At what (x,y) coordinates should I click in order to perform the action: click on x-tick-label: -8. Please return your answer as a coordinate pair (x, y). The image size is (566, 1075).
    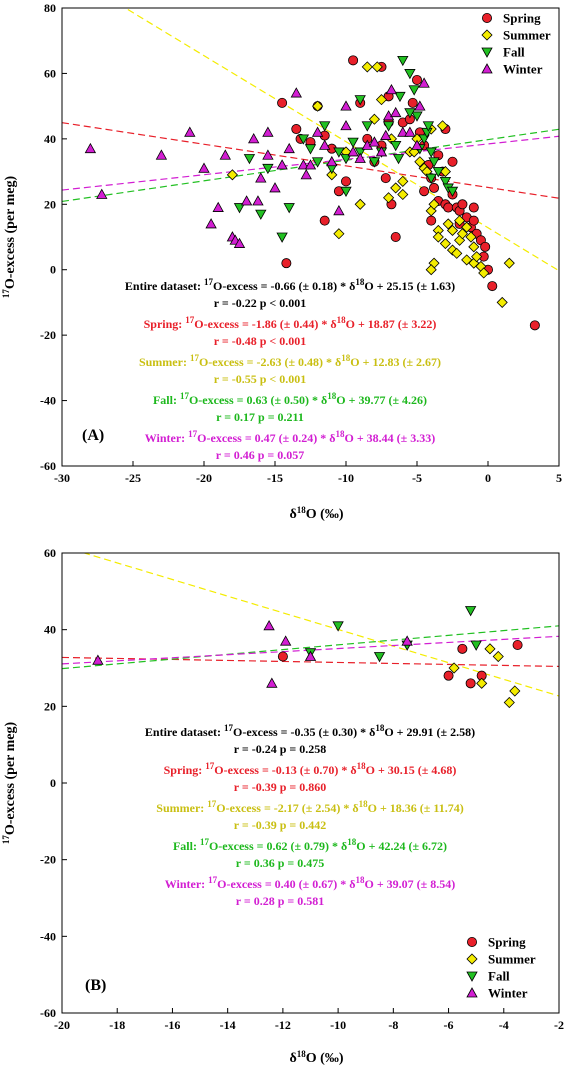
    Looking at the image, I should click on (393, 1025).